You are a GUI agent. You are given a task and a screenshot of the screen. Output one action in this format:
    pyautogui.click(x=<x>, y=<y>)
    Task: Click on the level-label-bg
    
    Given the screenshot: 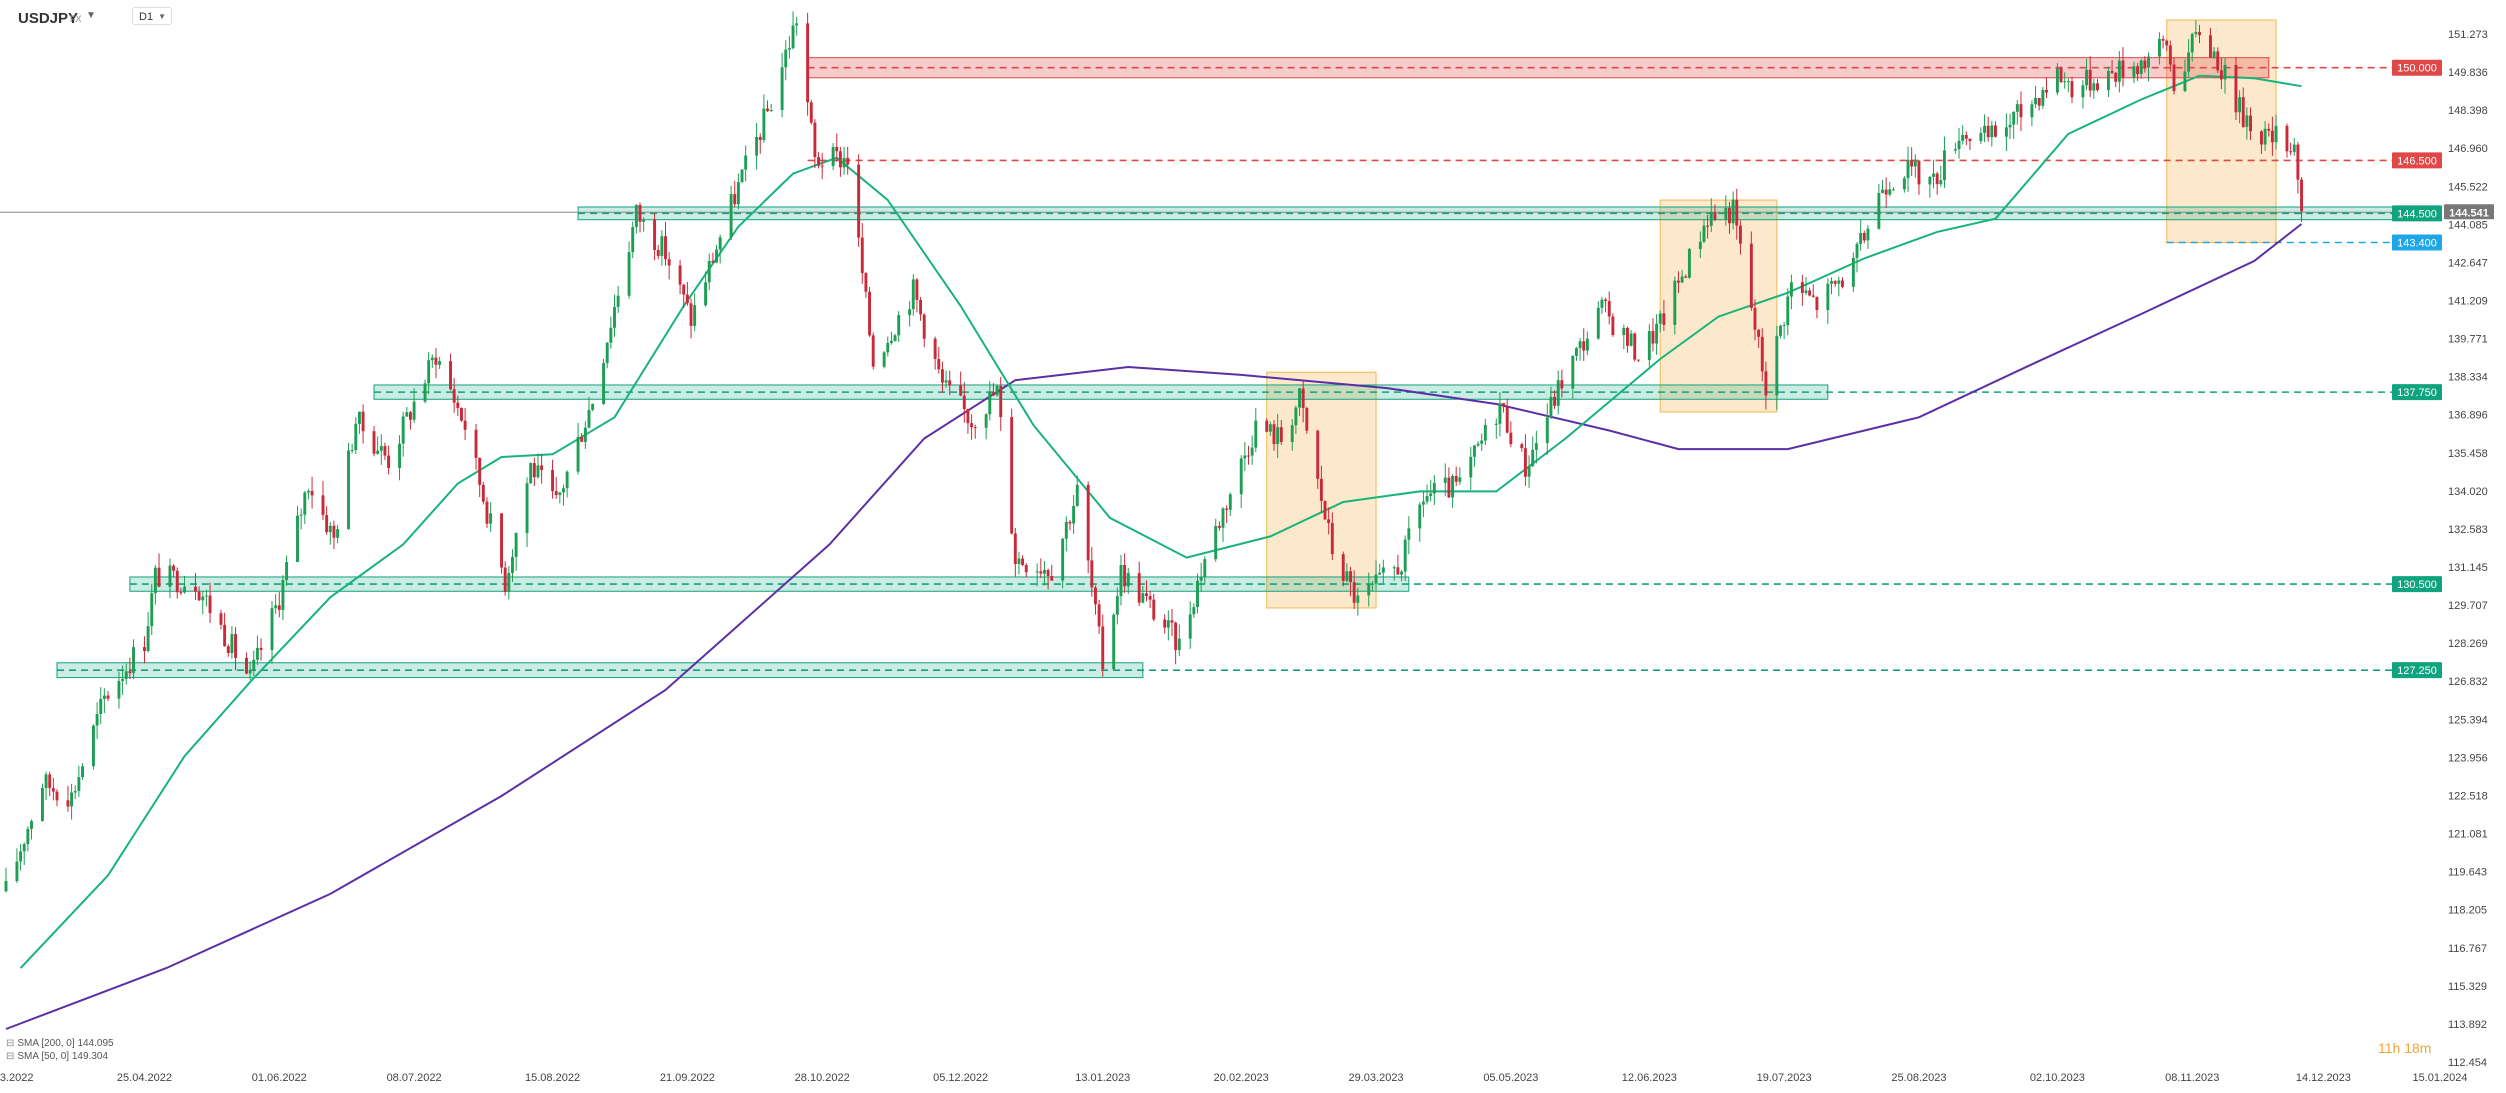 What is the action you would take?
    pyautogui.click(x=2417, y=584)
    